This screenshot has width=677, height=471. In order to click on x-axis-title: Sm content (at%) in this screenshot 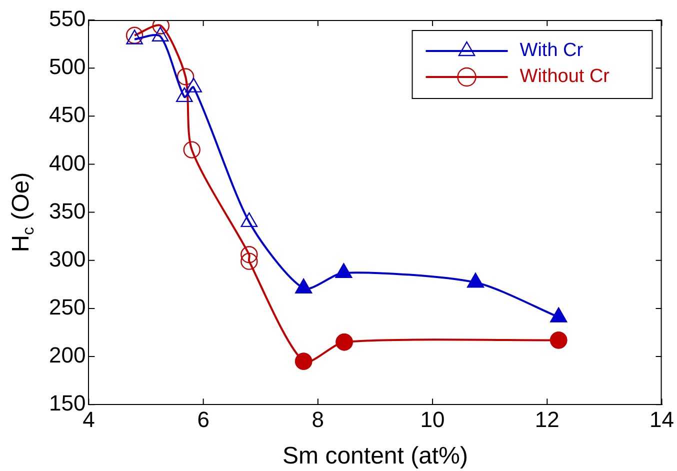, I will do `click(375, 456)`.